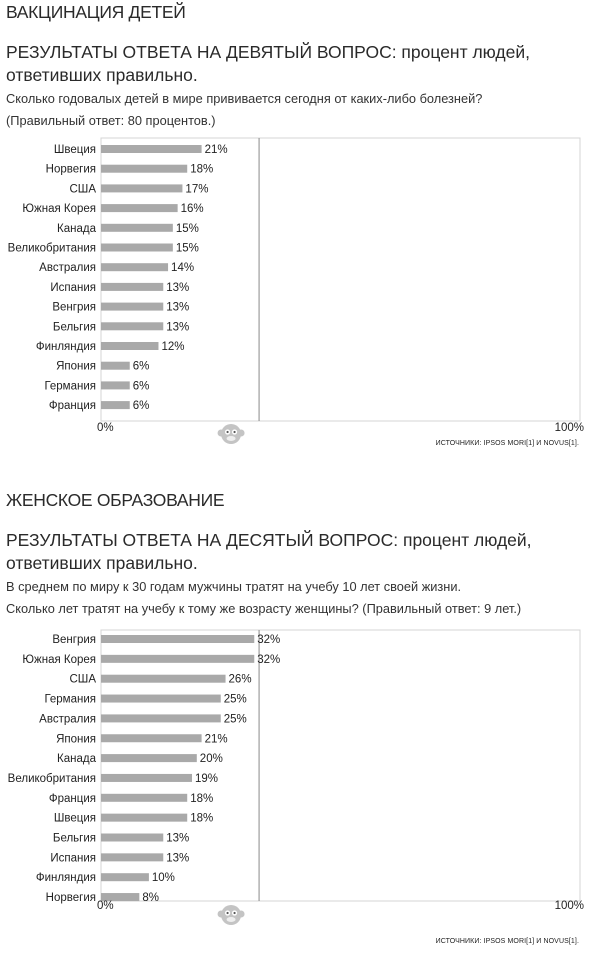 The height and width of the screenshot is (954, 591). I want to click on value-label: 16%, so click(192, 209).